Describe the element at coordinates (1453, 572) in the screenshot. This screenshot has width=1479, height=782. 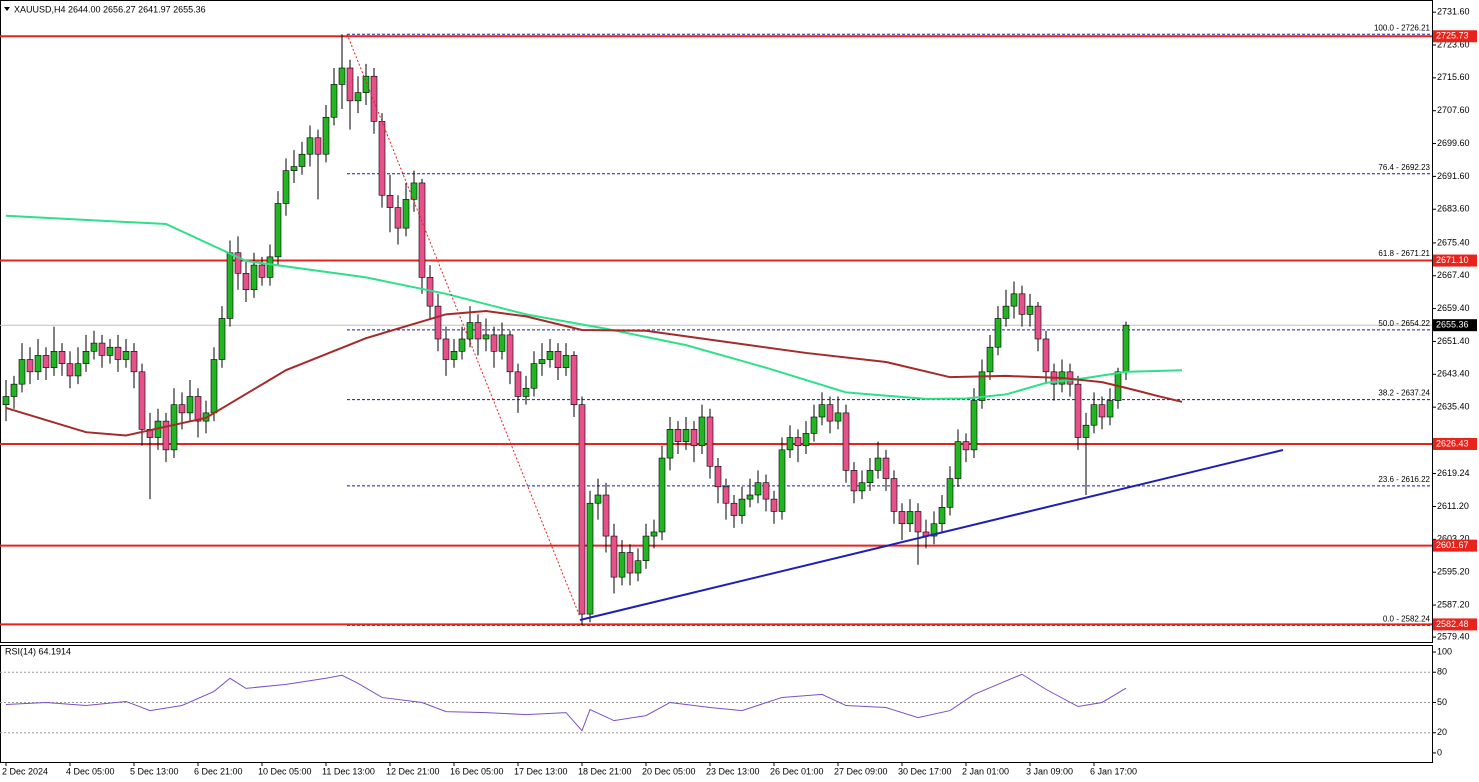
I see `y-tick-label: 2595.20` at that location.